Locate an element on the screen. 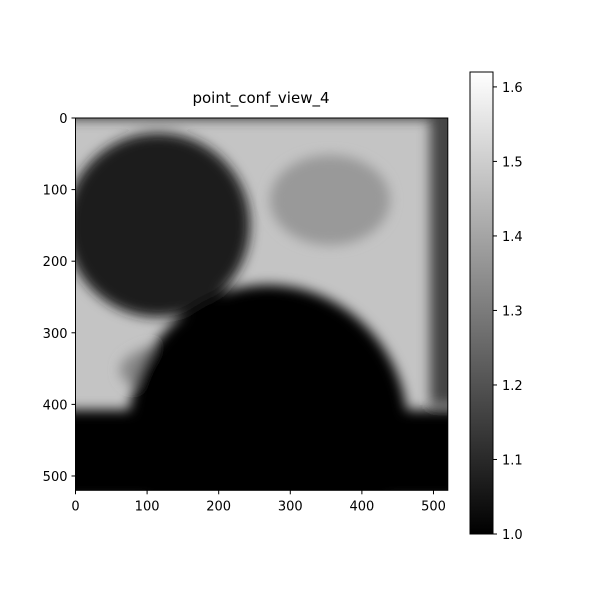 The width and height of the screenshot is (600, 600). x-tick-label: 200 is located at coordinates (218, 506).